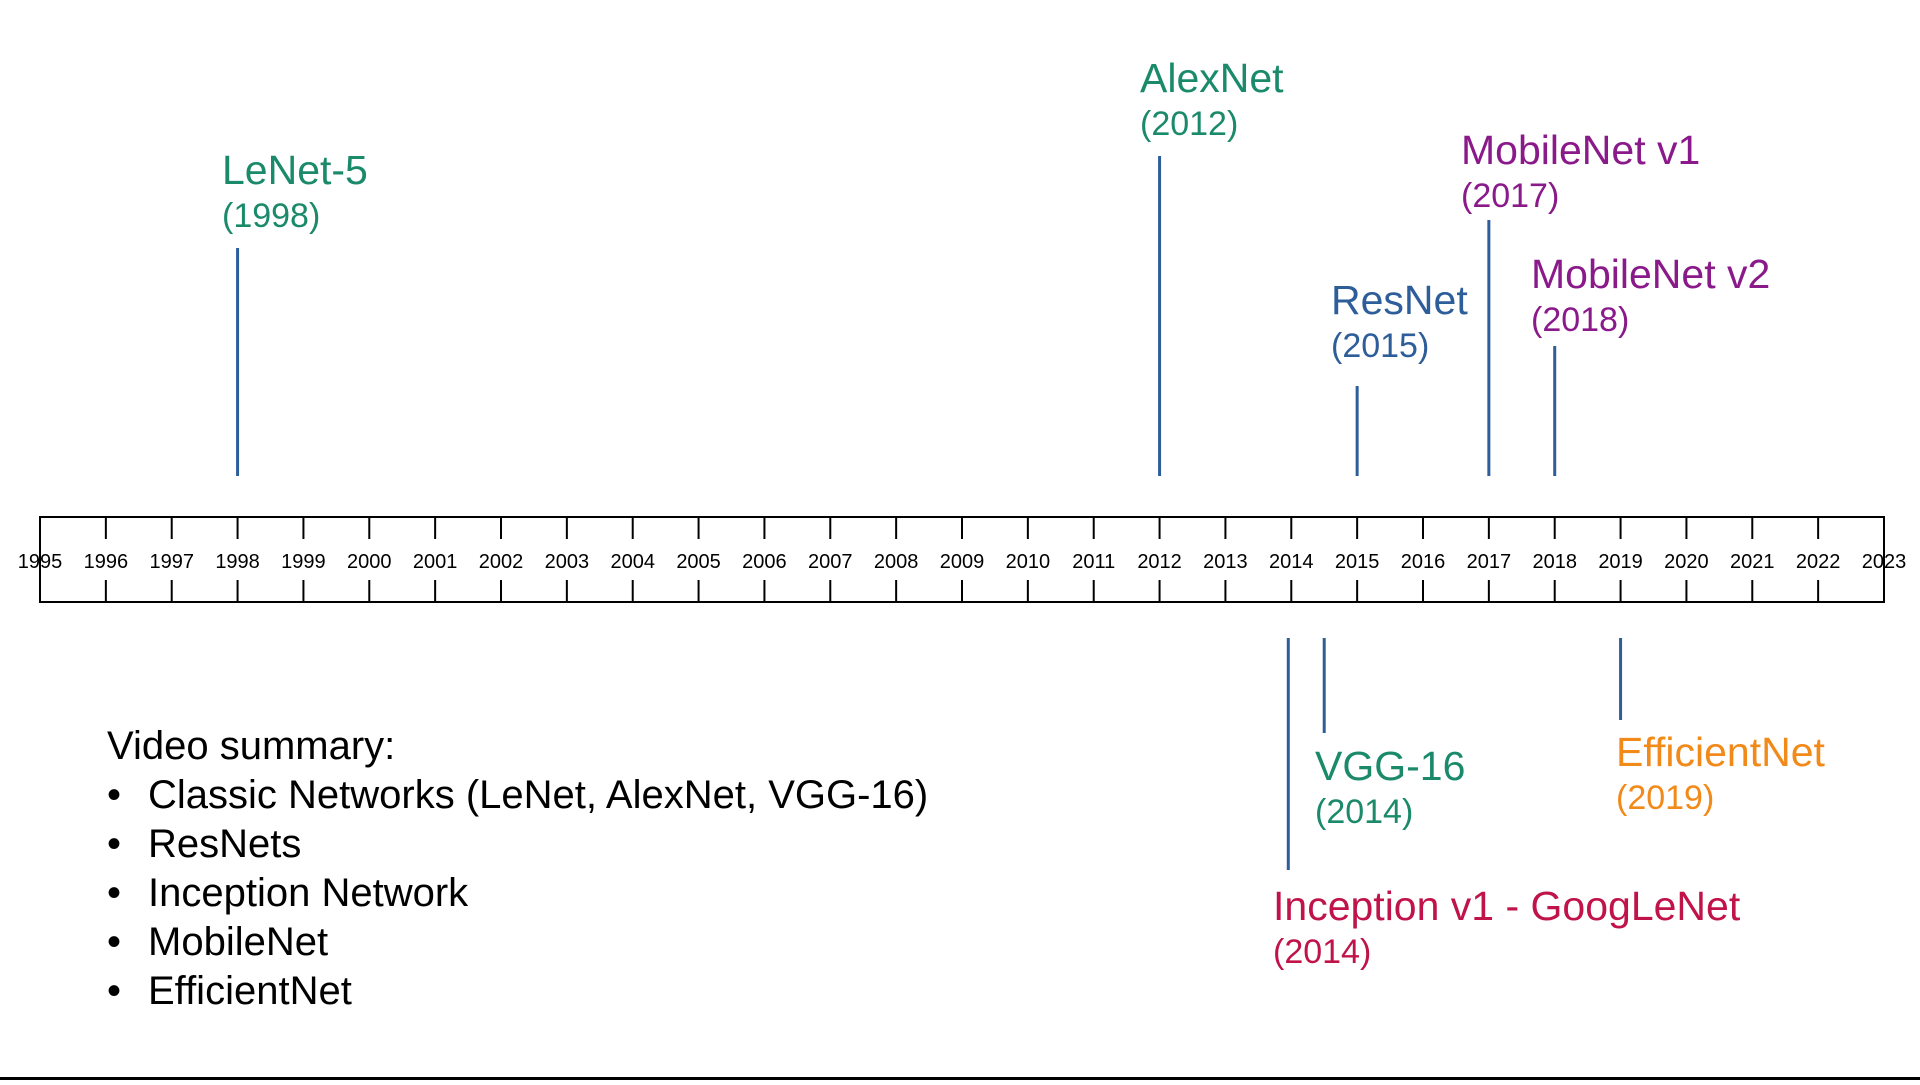 Image resolution: width=1920 pixels, height=1085 pixels. I want to click on year-tick-label: 2023, so click(1884, 562).